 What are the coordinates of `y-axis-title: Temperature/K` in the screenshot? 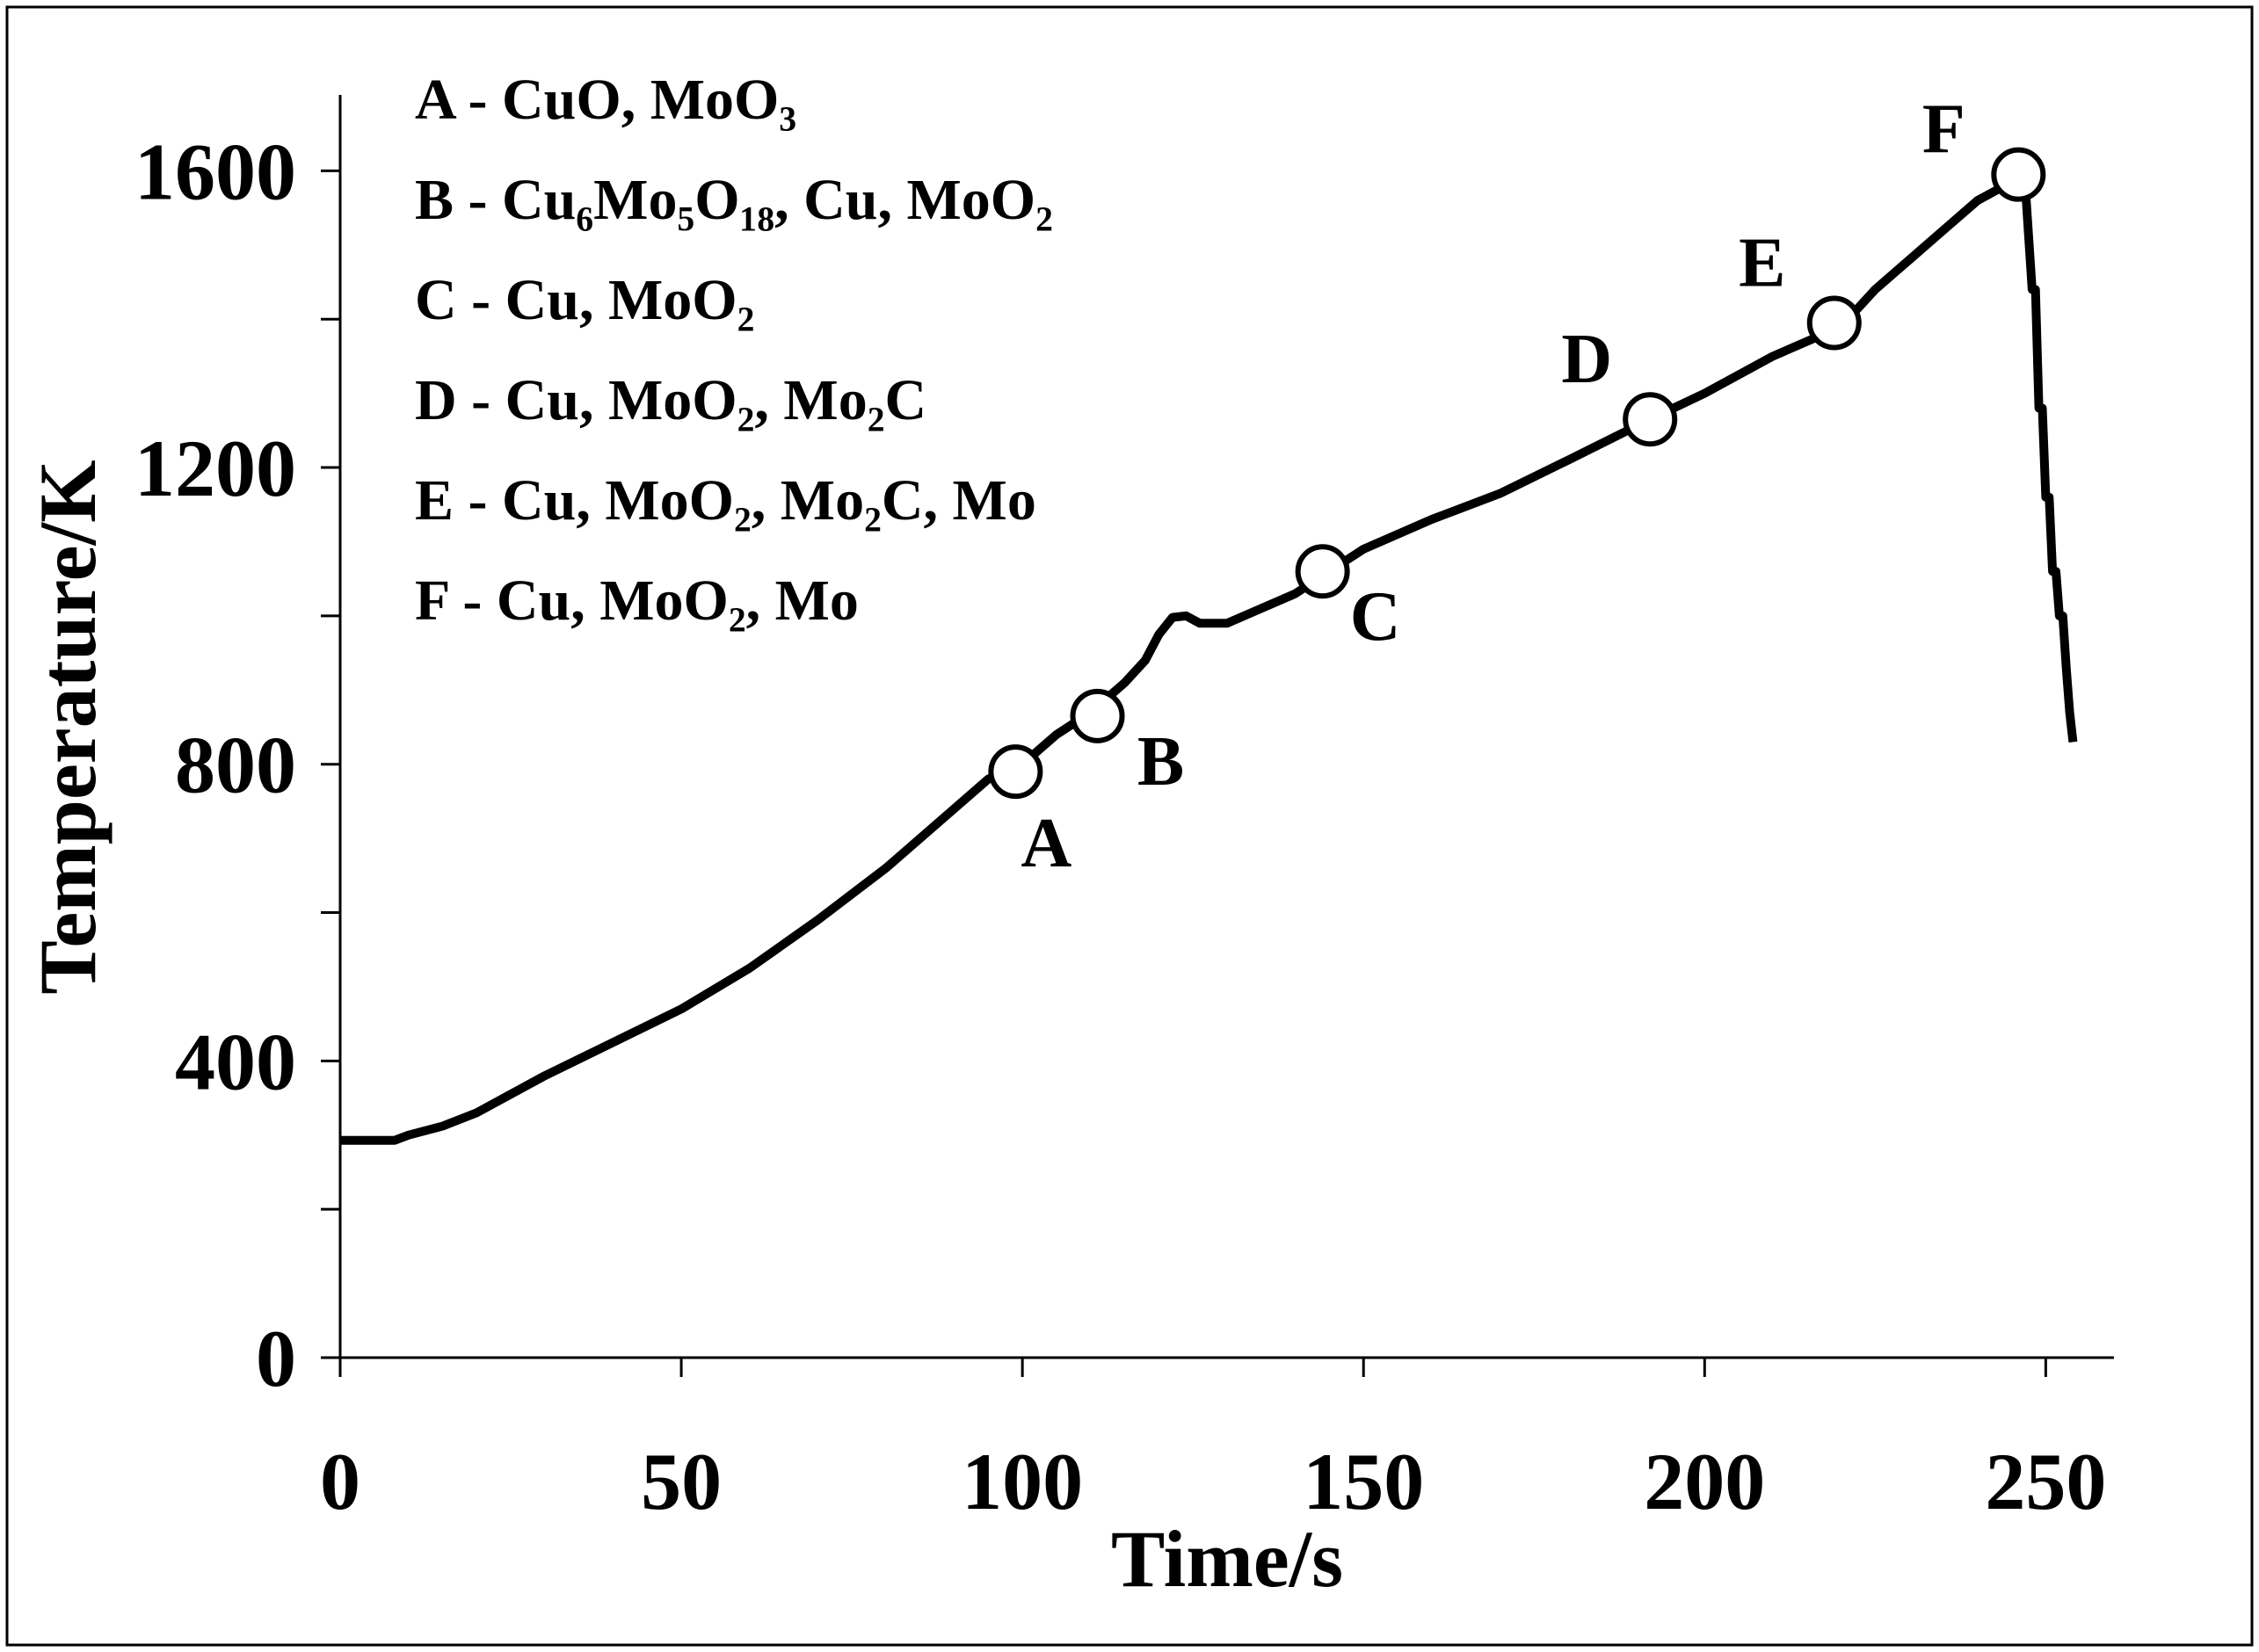 It's located at (68, 727).